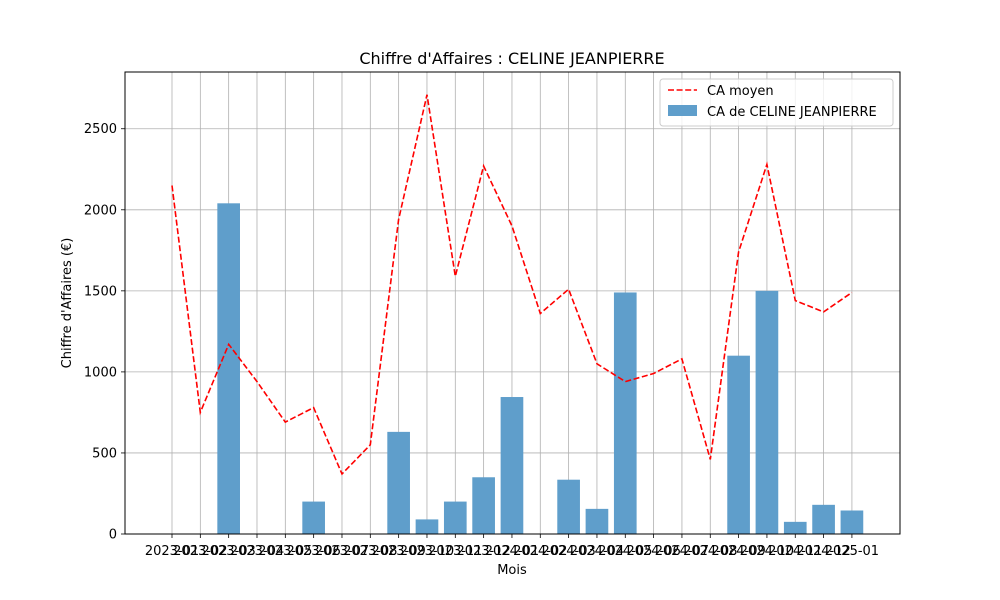  Describe the element at coordinates (710, 551) in the screenshot. I see `x-tick-label: 2024-08` at that location.